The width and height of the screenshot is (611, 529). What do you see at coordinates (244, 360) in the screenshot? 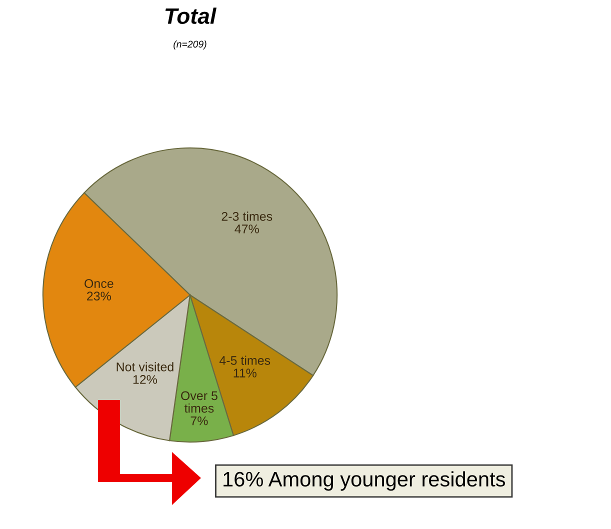
I see `slice-label: 4-5 times` at bounding box center [244, 360].